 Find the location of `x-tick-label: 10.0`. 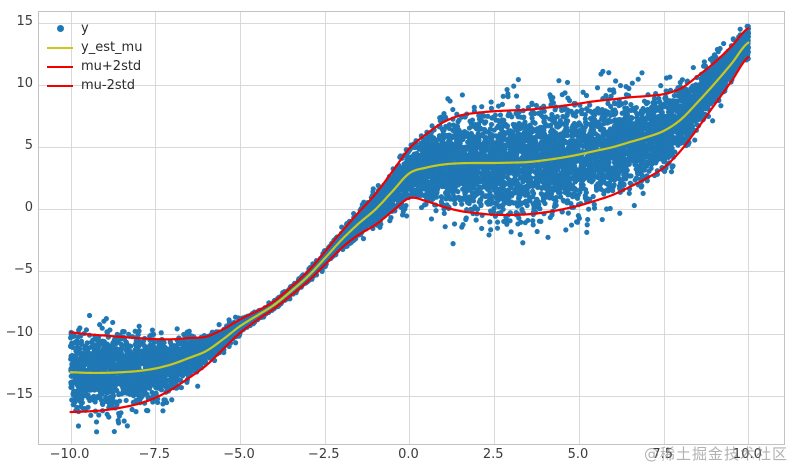

x-tick-label: 10.0 is located at coordinates (747, 454).